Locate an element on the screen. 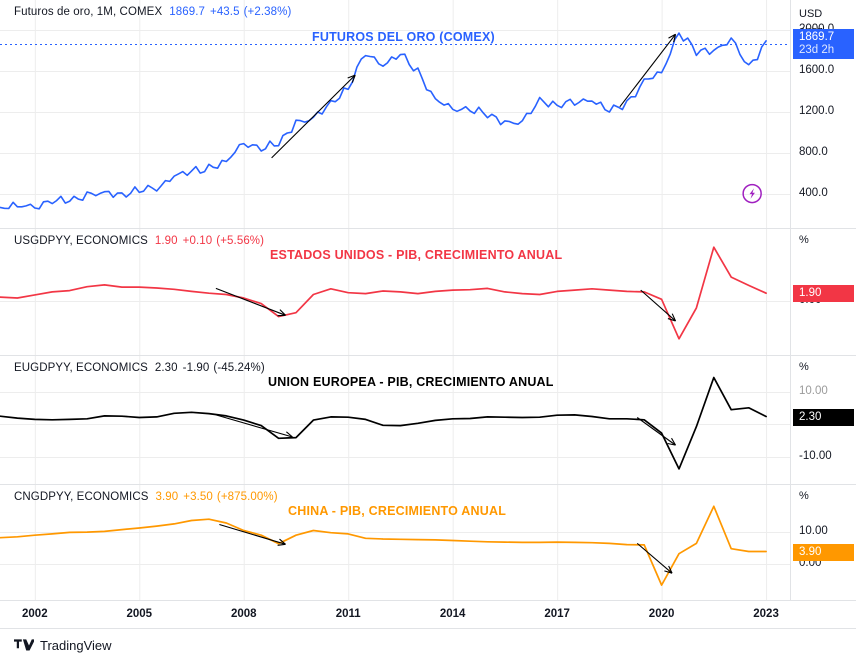 This screenshot has width=856, height=663. axis-tick-eu-10: 10.00 is located at coordinates (813, 390).